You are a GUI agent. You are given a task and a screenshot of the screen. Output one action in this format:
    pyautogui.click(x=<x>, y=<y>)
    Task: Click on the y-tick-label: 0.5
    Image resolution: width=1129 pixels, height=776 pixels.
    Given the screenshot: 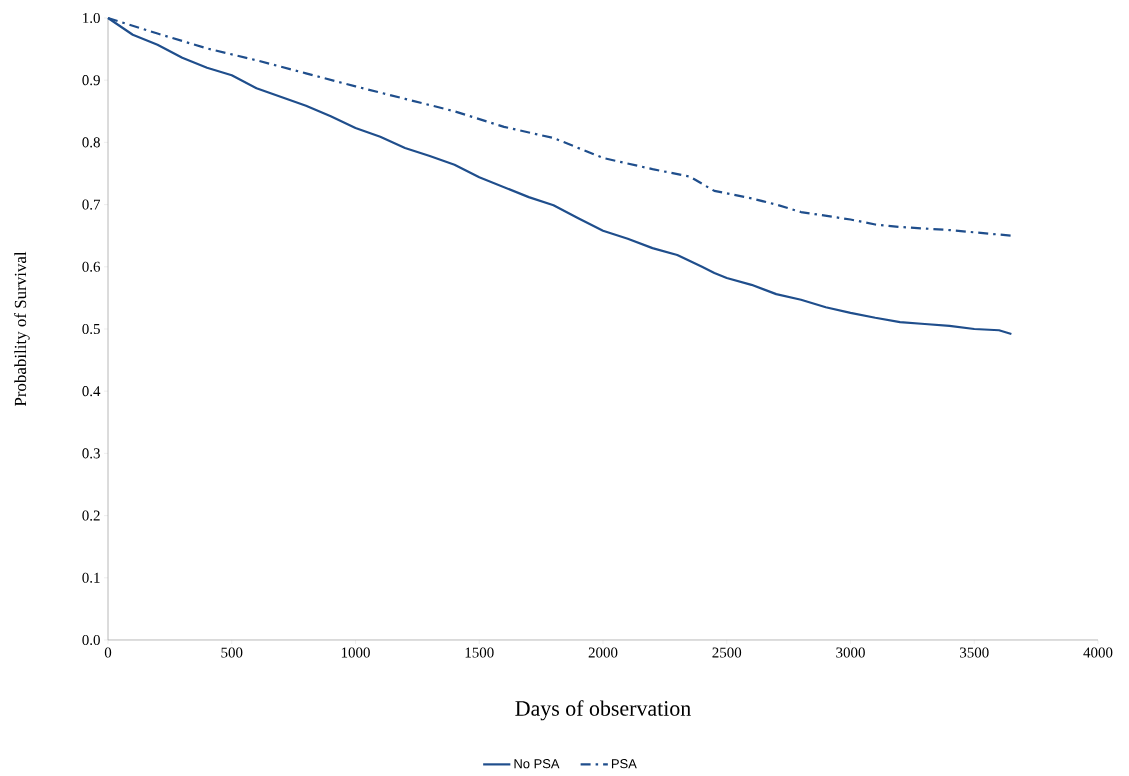 What is the action you would take?
    pyautogui.click(x=91, y=329)
    